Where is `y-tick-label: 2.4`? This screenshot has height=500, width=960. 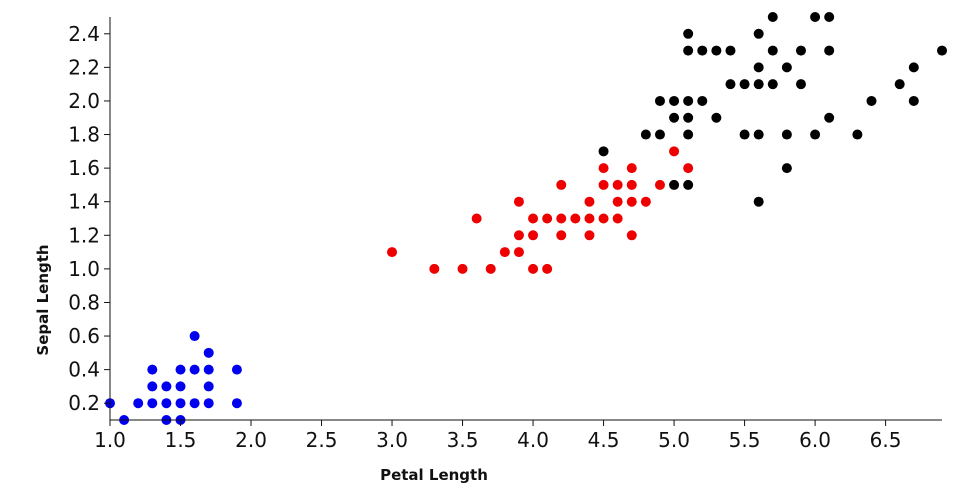 y-tick-label: 2.4 is located at coordinates (84, 34).